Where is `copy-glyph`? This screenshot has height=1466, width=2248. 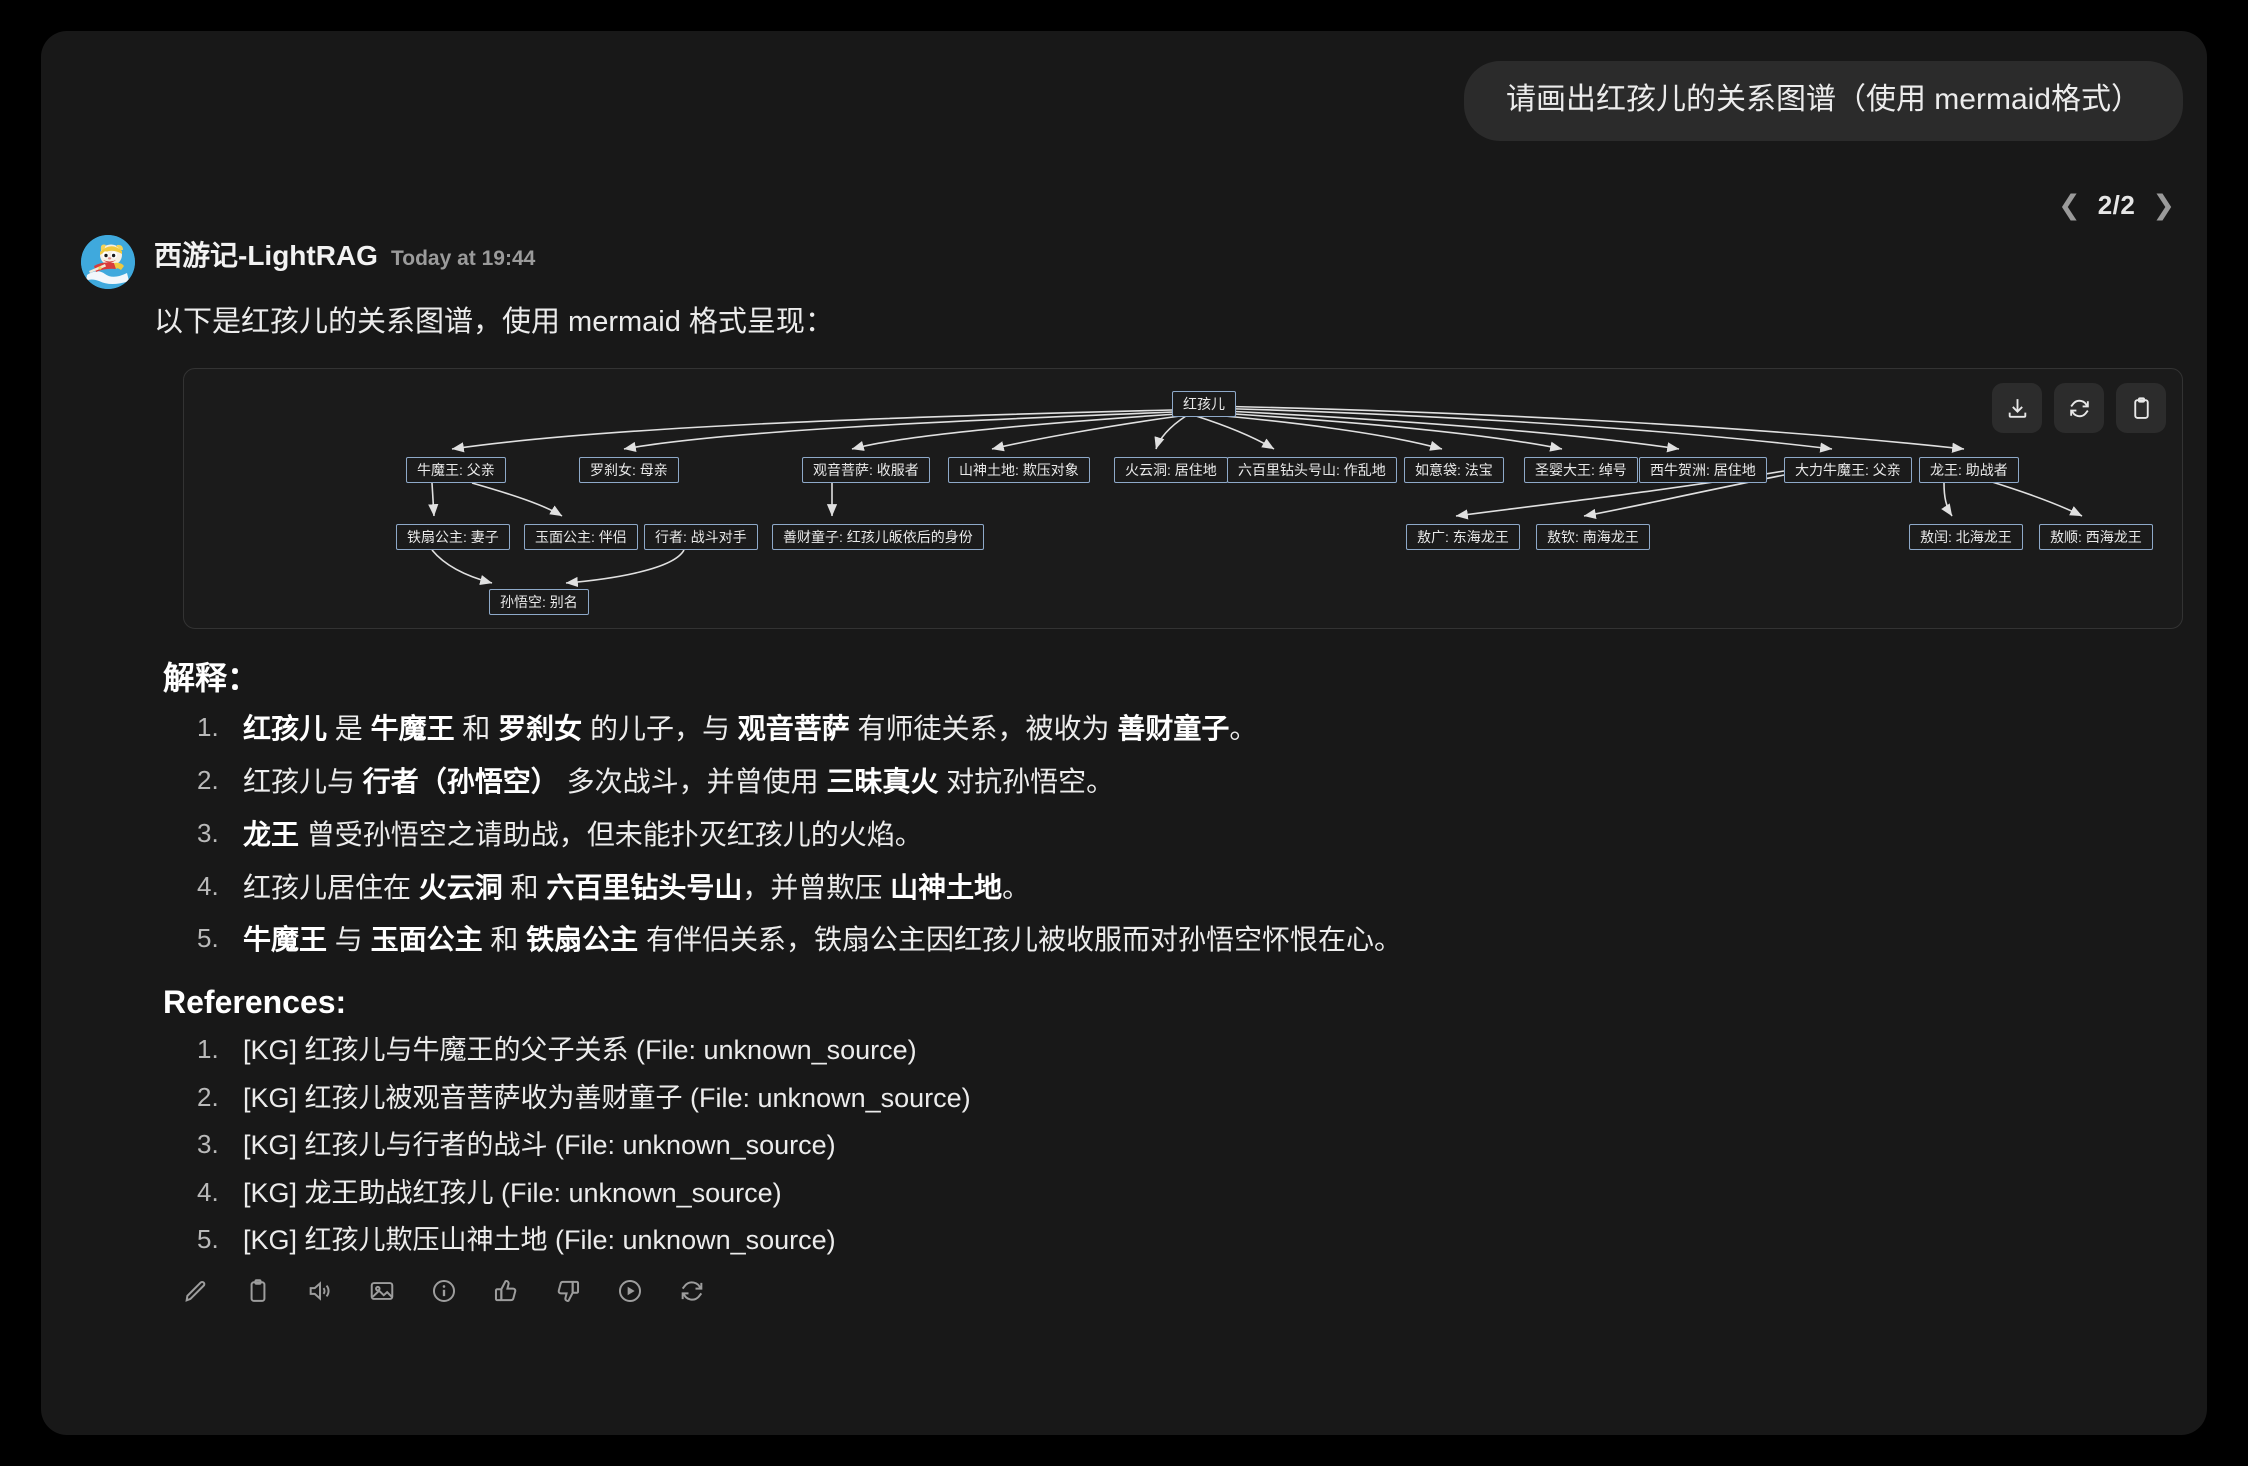
copy-glyph is located at coordinates (258, 1290).